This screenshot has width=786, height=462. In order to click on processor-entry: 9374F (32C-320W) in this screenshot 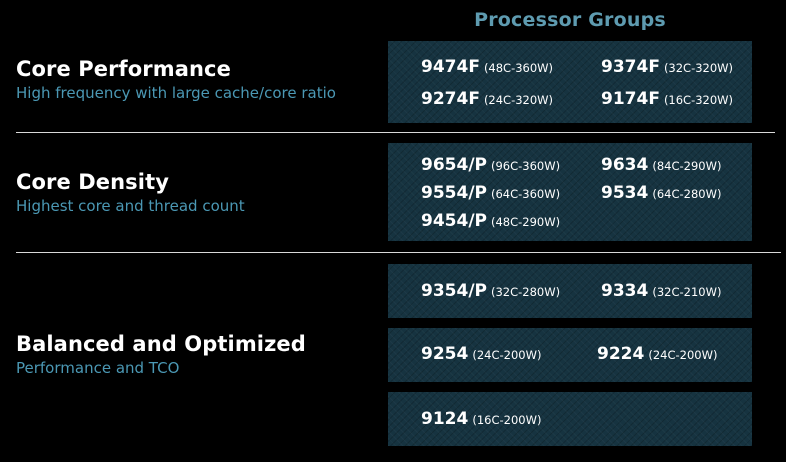, I will do `click(667, 67)`.